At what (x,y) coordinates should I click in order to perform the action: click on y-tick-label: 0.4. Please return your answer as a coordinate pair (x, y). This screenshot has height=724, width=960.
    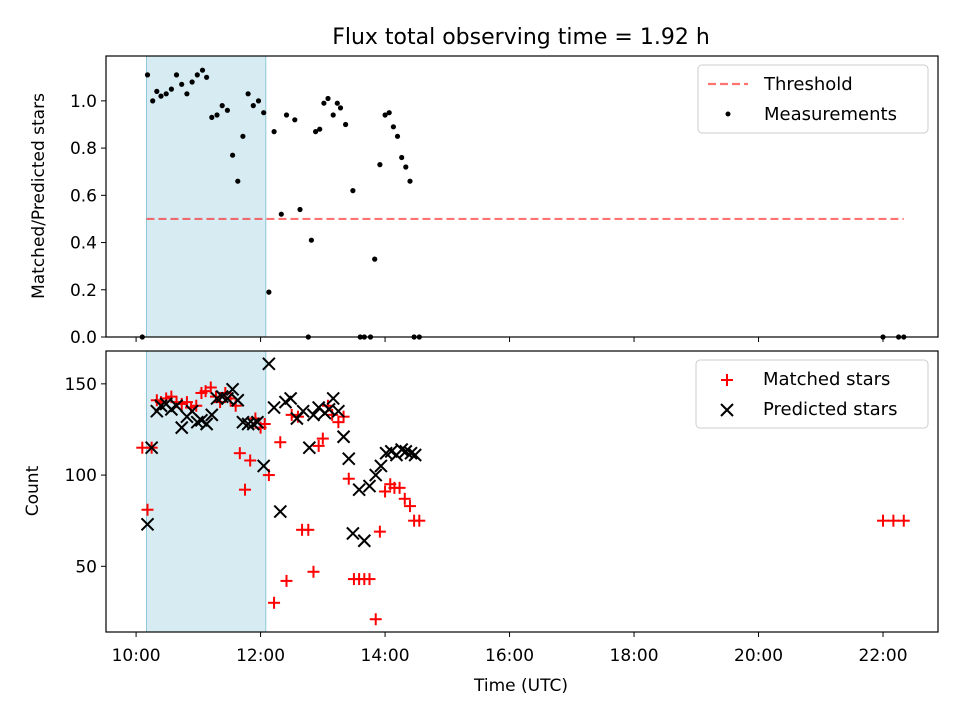
    Looking at the image, I should click on (83, 244).